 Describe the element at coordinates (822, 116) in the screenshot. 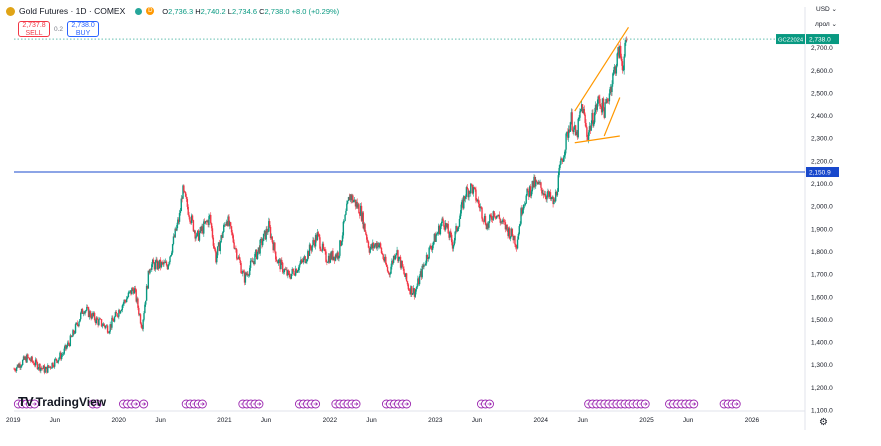

I see `y-tick-label: 2,400.0` at that location.